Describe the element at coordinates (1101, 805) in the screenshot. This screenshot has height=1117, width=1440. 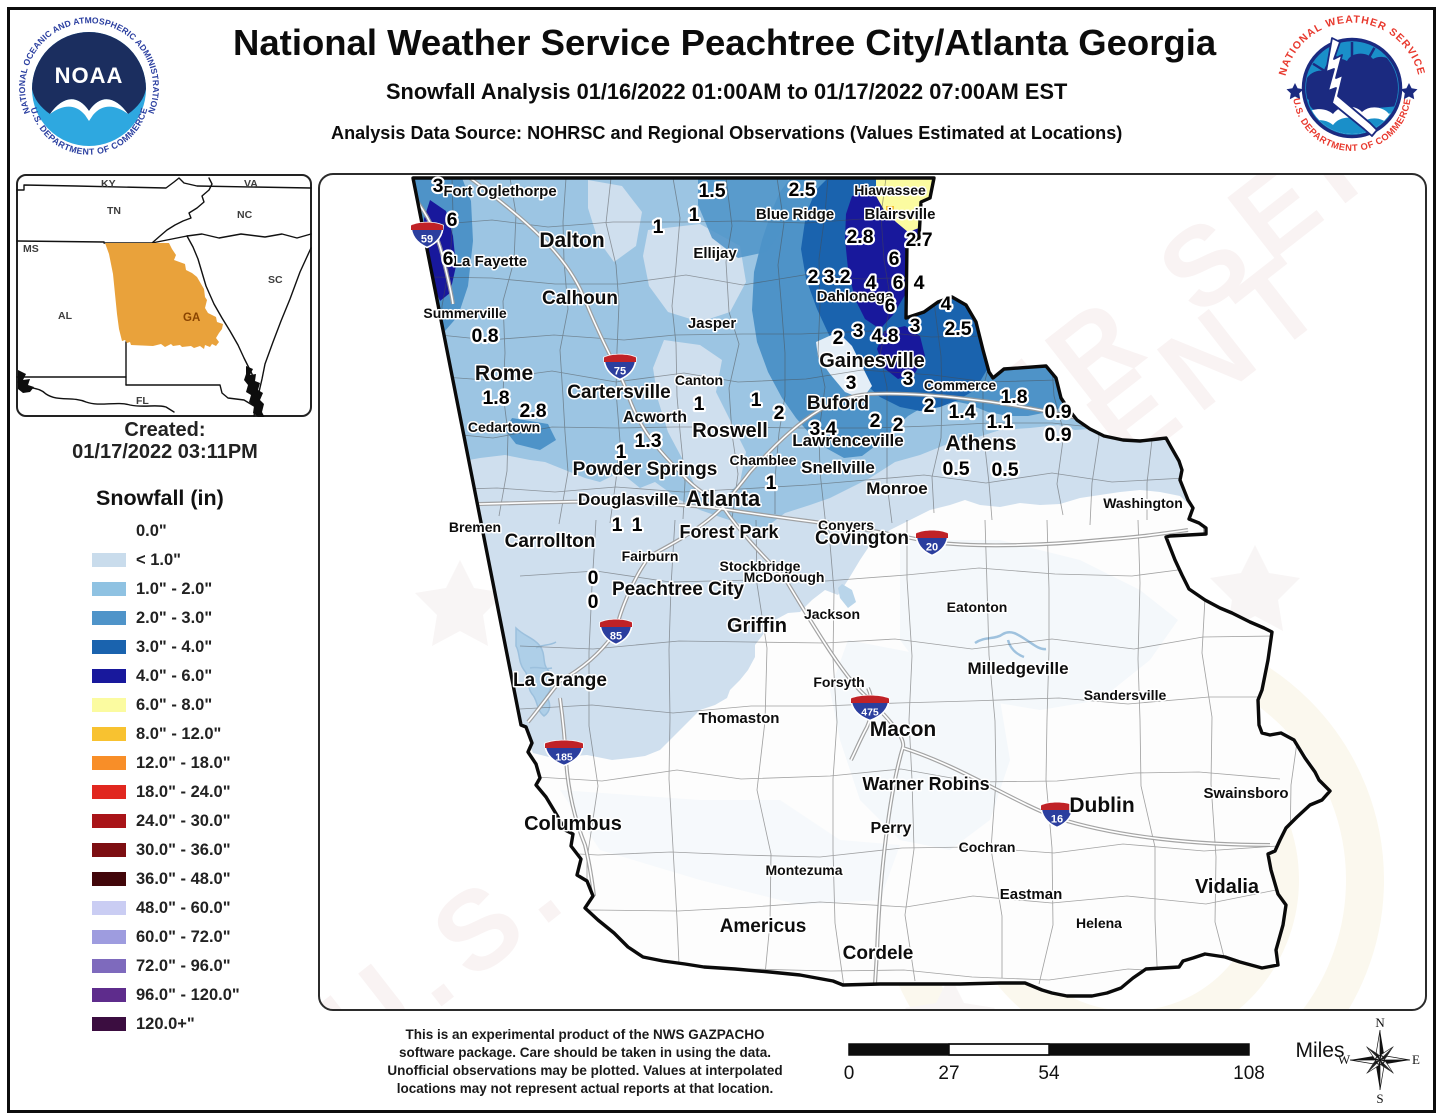
I see `svg-text: Dublin` at that location.